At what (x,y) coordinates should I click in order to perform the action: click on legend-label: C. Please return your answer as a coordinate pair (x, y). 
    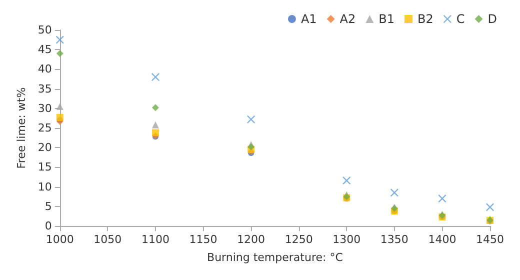
    Looking at the image, I should click on (460, 19).